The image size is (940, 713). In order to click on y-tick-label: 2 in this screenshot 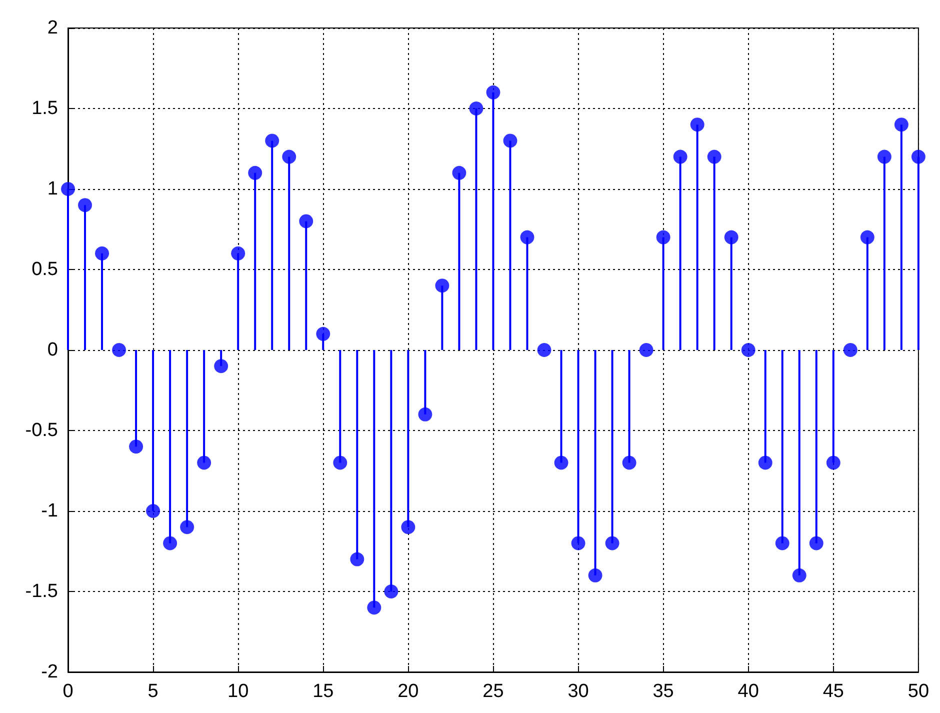, I will do `click(52, 28)`.